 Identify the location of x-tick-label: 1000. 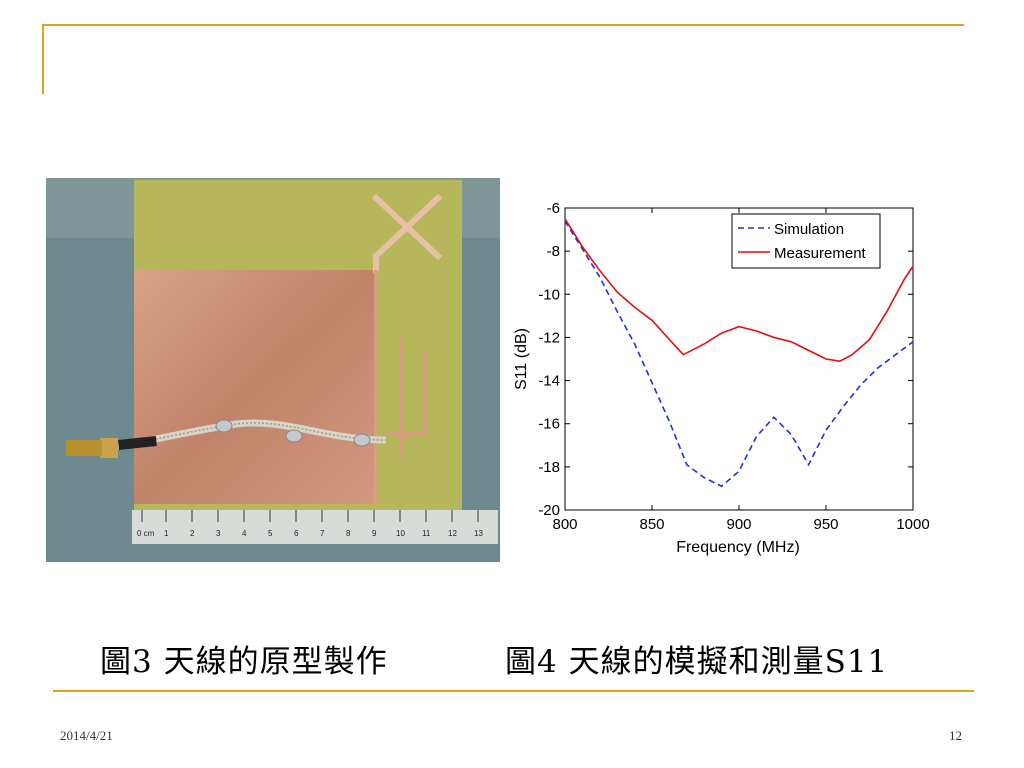
(912, 524).